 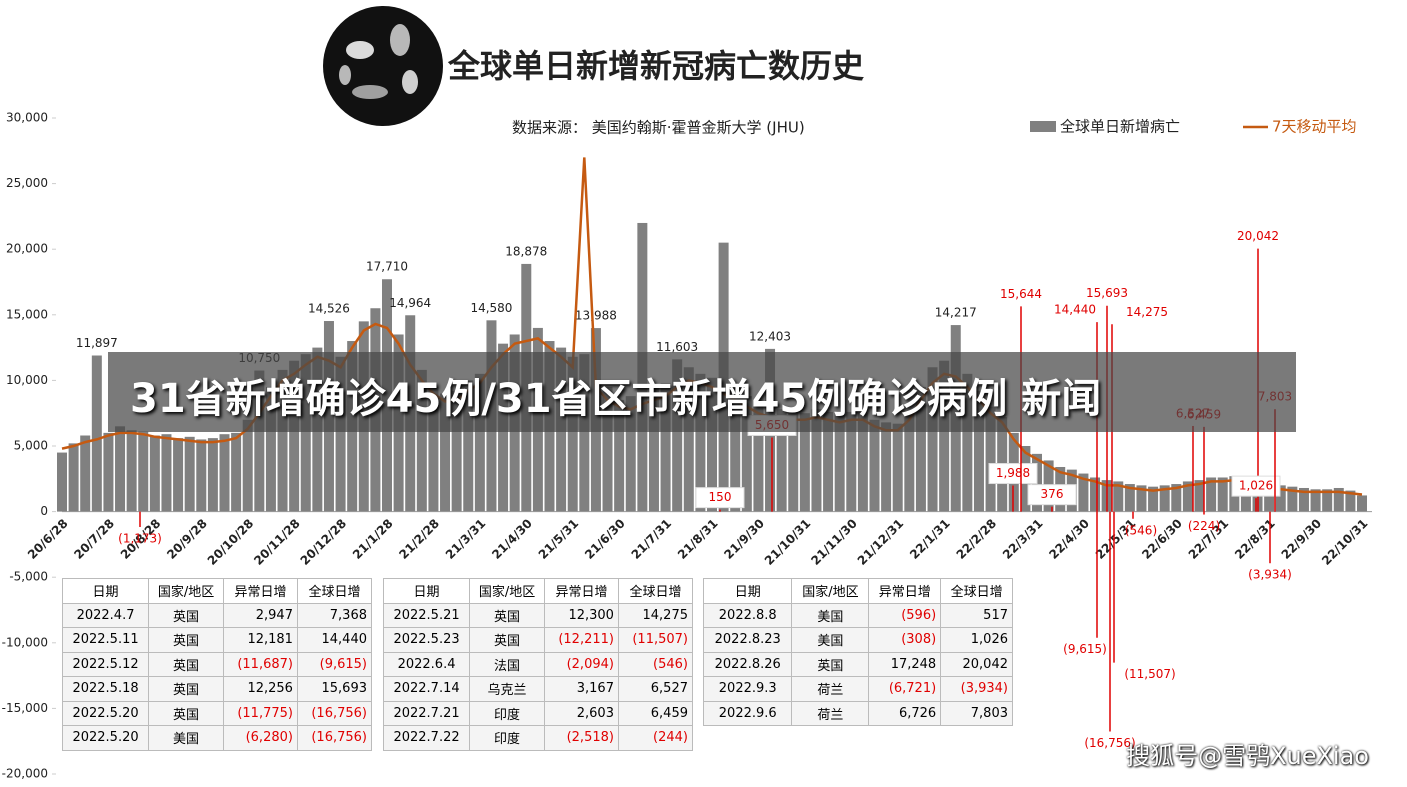 I want to click on x-tick-label: 21/2/28, so click(x=419, y=539).